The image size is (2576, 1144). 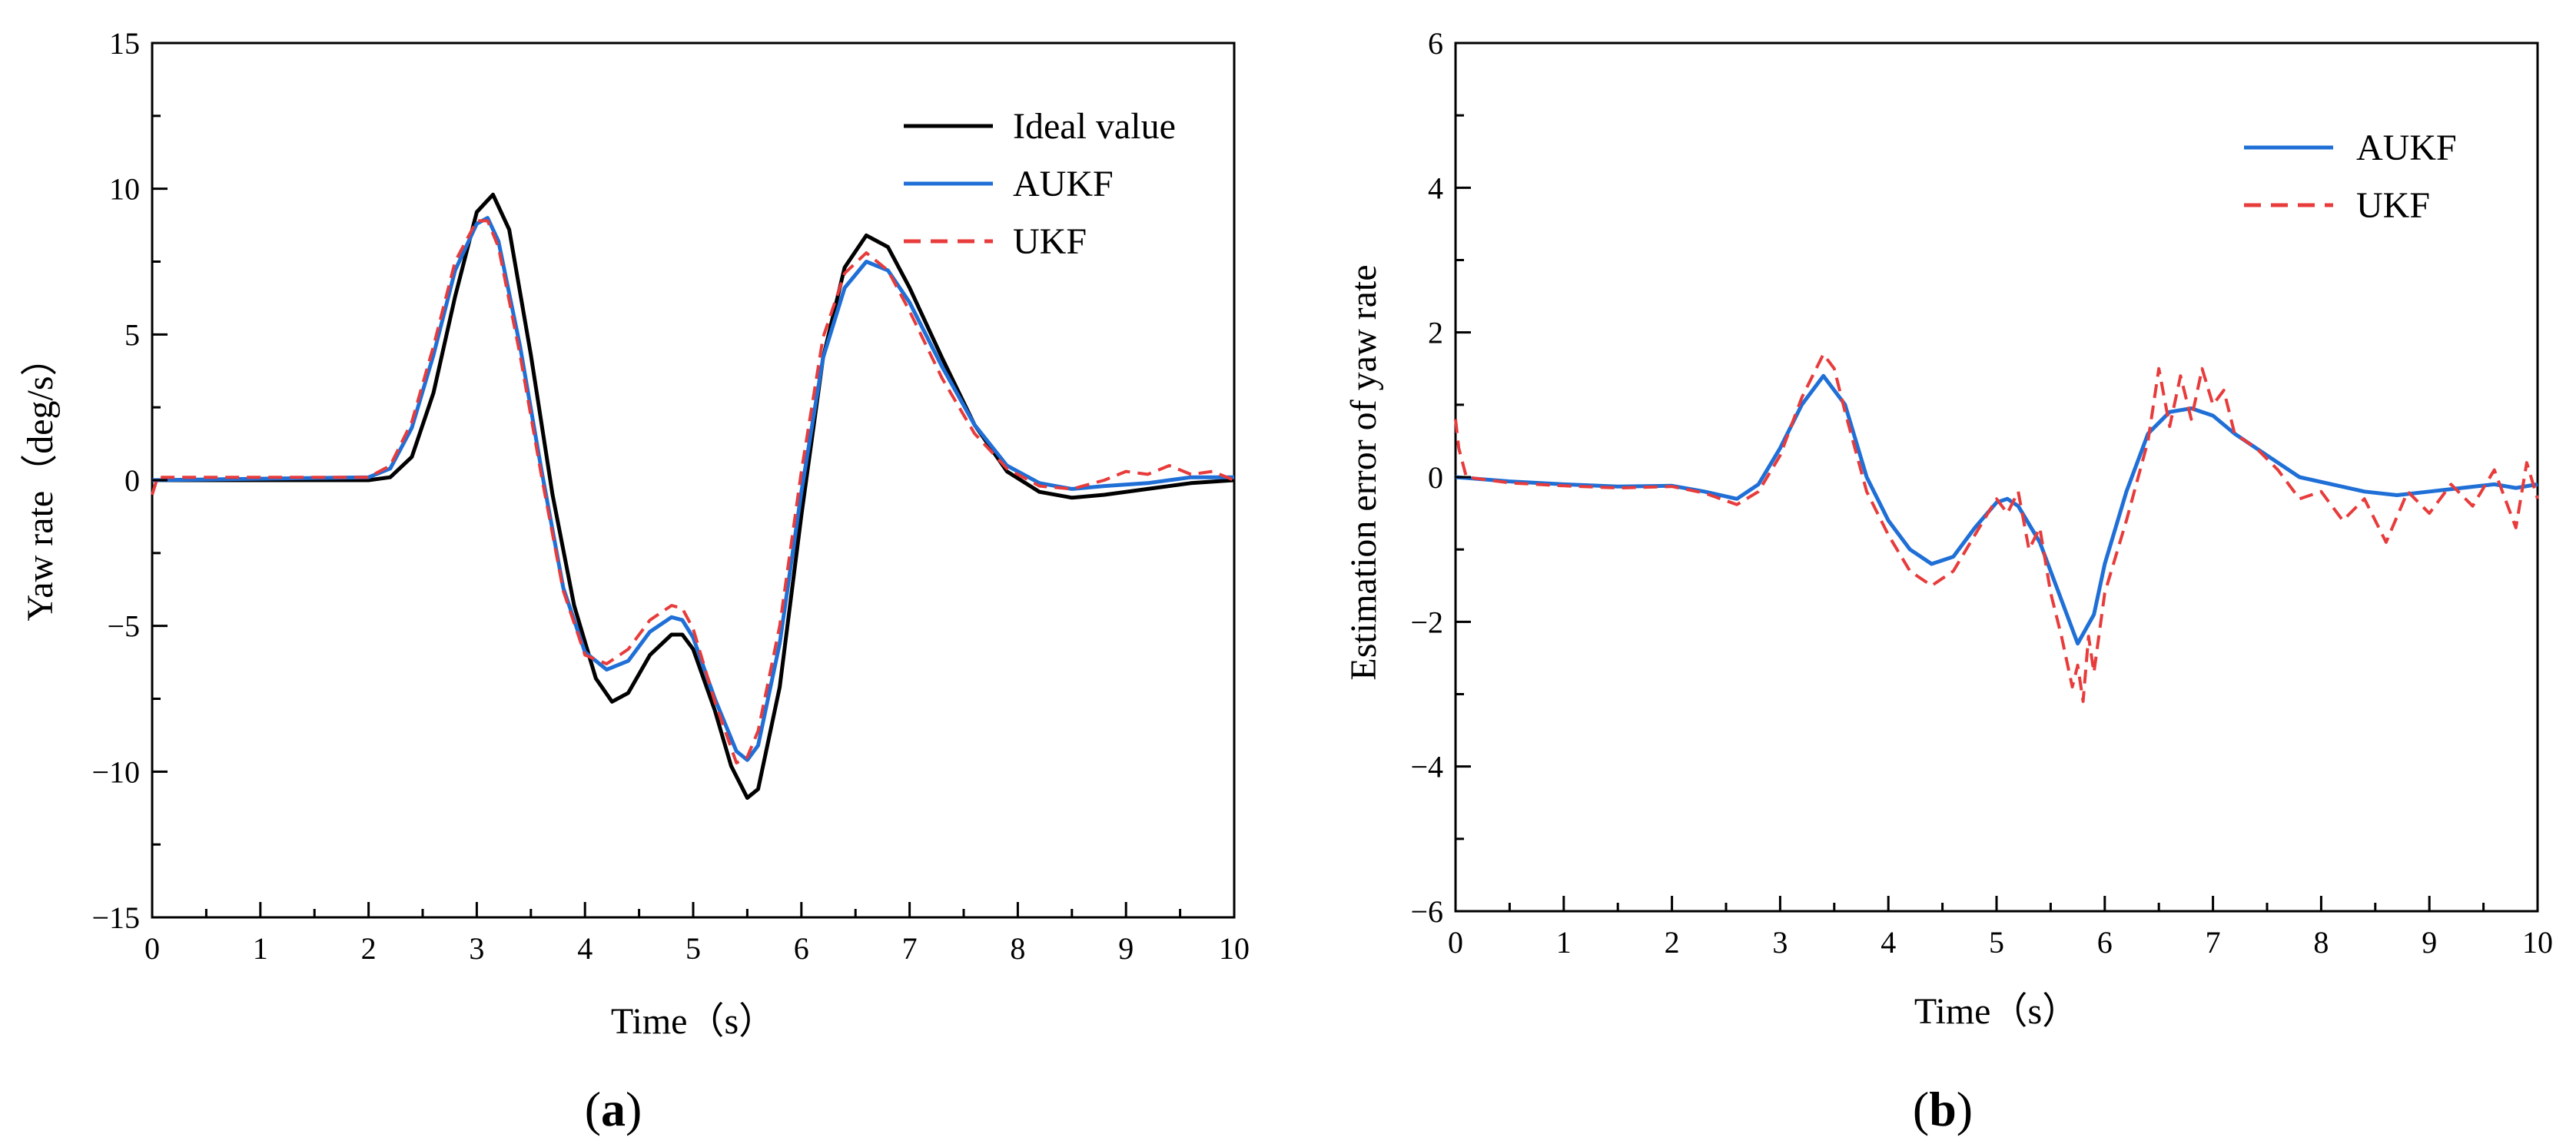 I want to click on panel-b-y-tick-label: −2, so click(x=1426, y=622).